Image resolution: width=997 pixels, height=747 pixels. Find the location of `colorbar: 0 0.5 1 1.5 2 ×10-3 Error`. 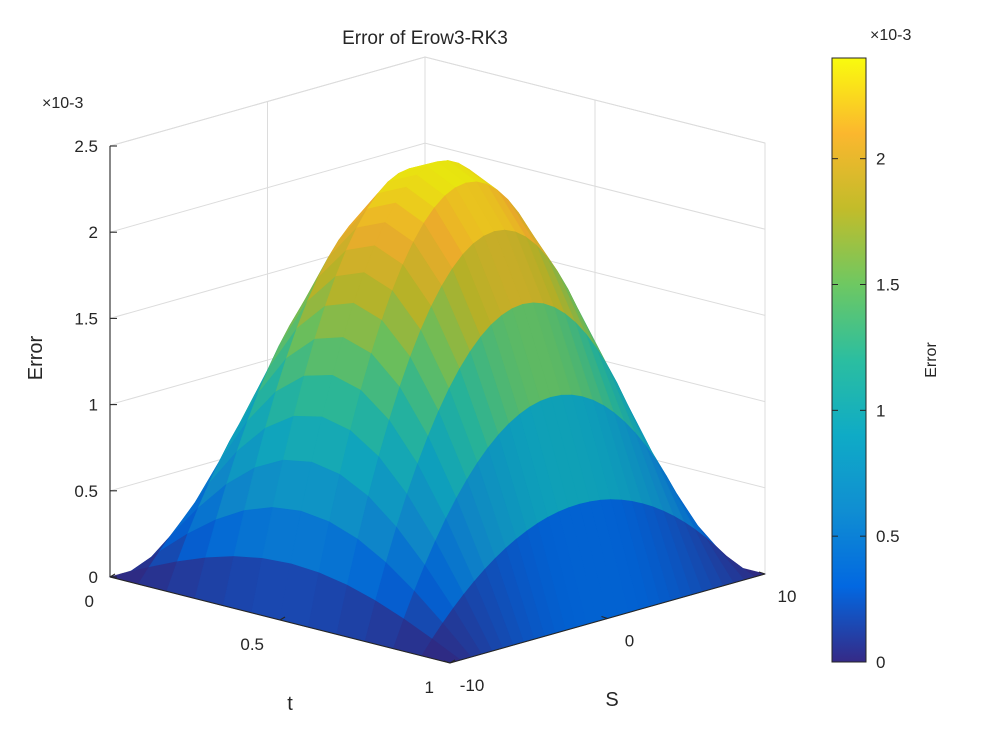

colorbar: 0 0.5 1 1.5 2 ×10-3 Error is located at coordinates (885, 349).